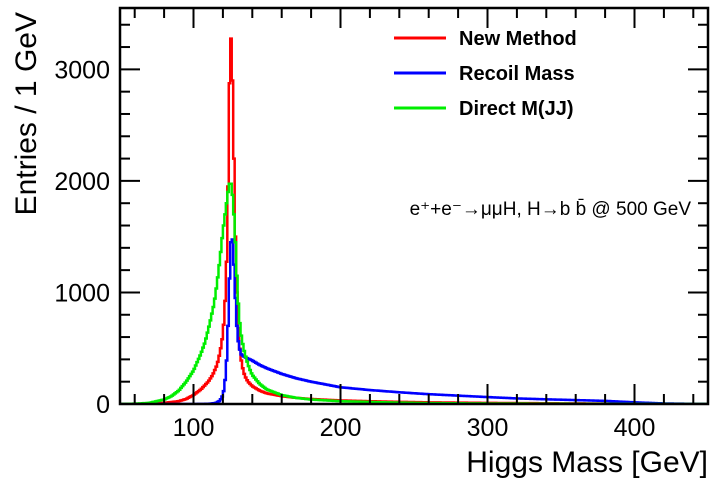  What do you see at coordinates (341, 428) in the screenshot?
I see `x-tick-label: 200` at bounding box center [341, 428].